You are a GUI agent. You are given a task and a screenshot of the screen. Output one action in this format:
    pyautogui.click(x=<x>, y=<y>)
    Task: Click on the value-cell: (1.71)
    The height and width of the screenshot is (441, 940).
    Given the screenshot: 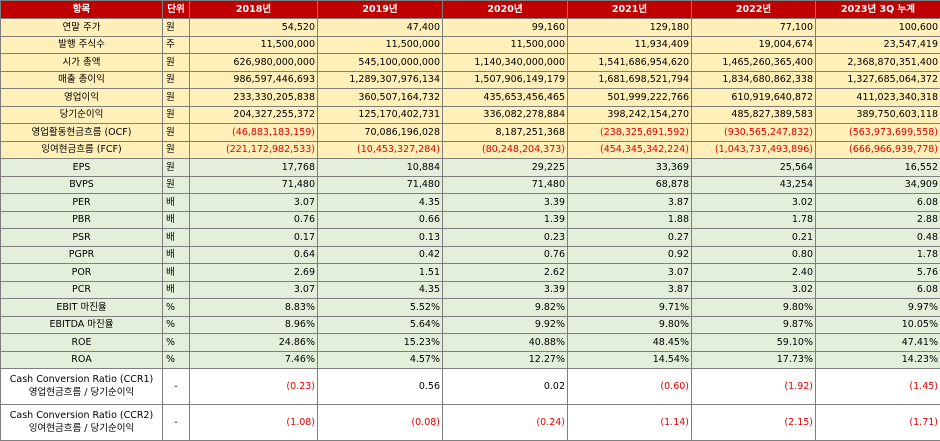 What is the action you would take?
    pyautogui.click(x=877, y=422)
    